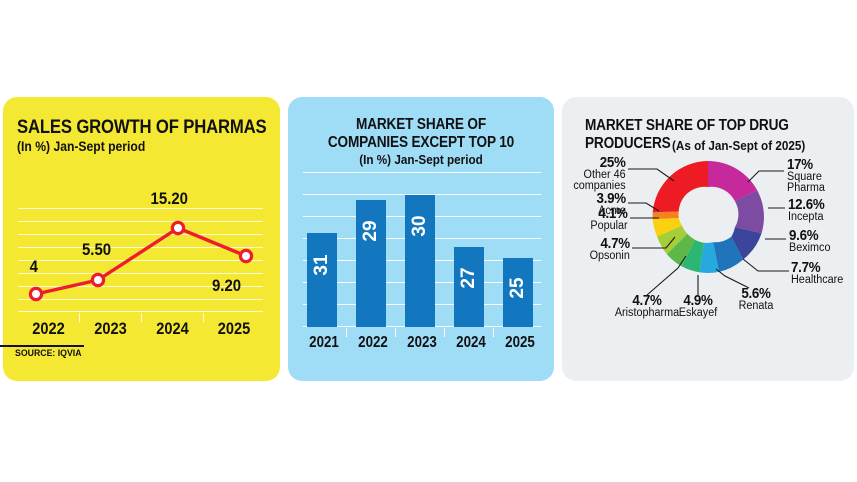 This screenshot has width=857, height=482. I want to click on marketshare-x-axis: 2021 2022 2023 2024 2025, so click(422, 343).